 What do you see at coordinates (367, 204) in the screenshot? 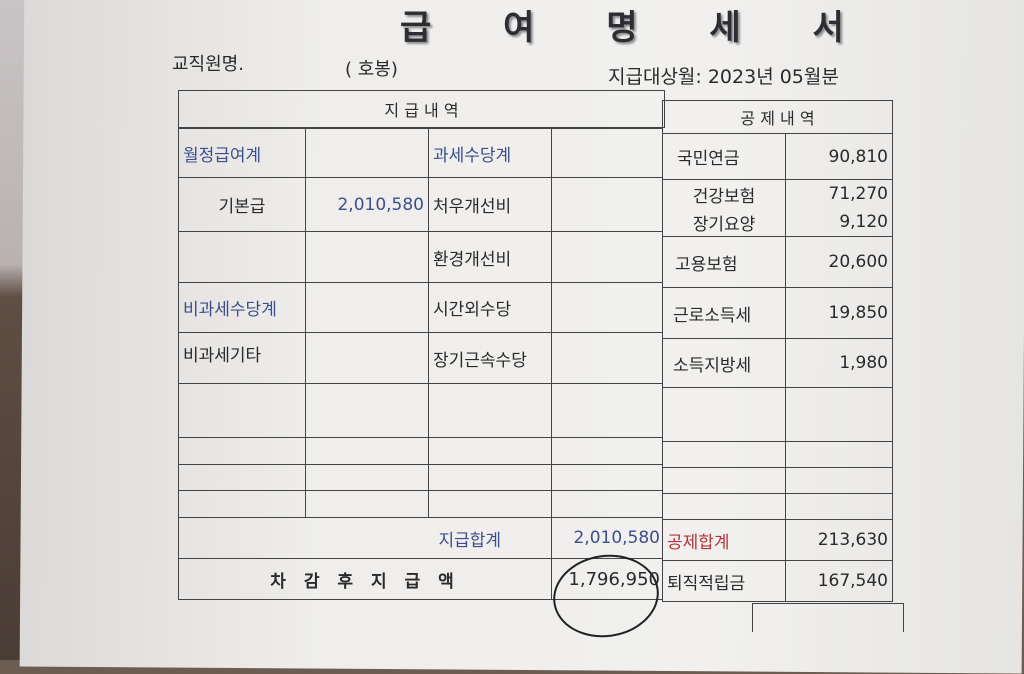
I see `base-pay-value: 2,010,580` at bounding box center [367, 204].